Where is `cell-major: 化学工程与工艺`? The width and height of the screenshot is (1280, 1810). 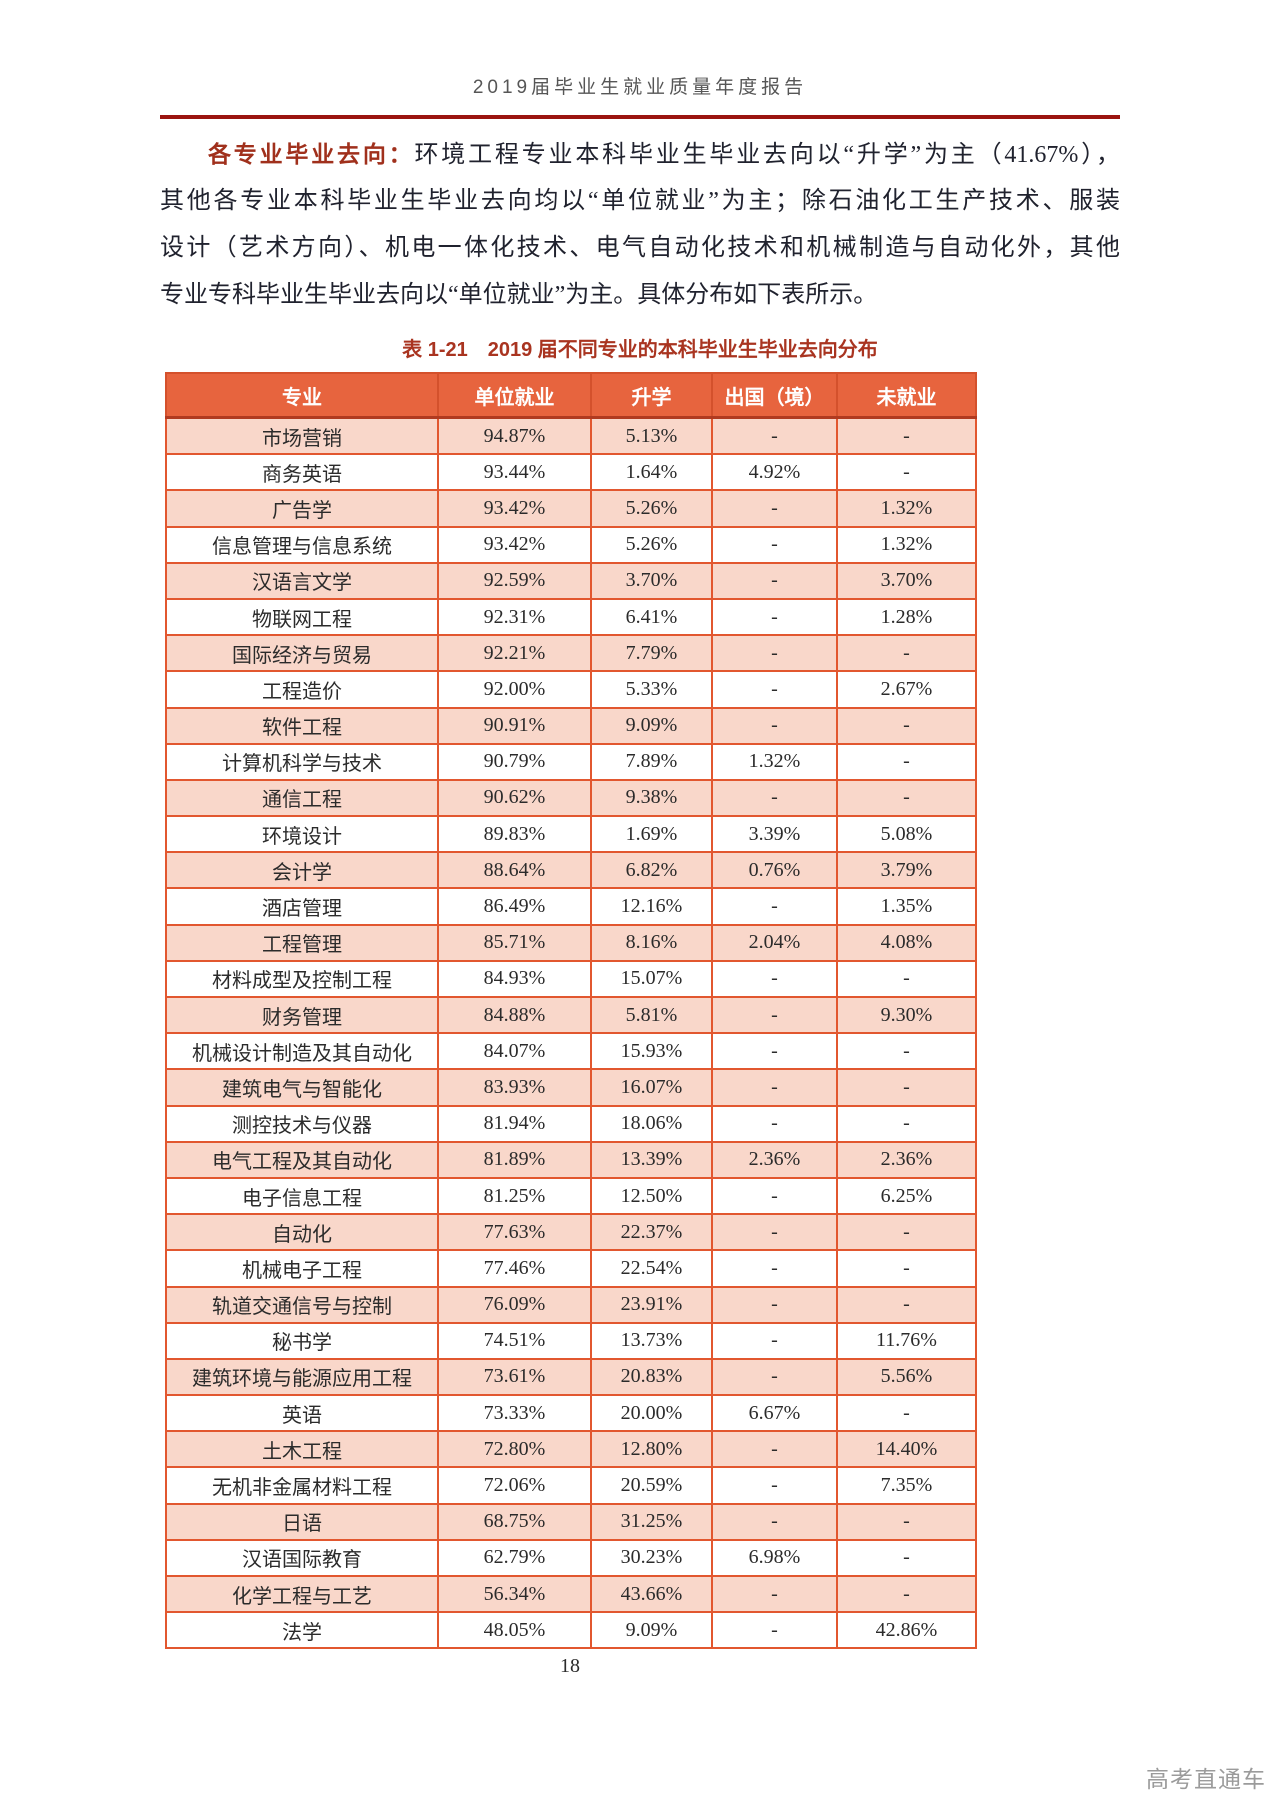 cell-major: 化学工程与工艺 is located at coordinates (302, 1594).